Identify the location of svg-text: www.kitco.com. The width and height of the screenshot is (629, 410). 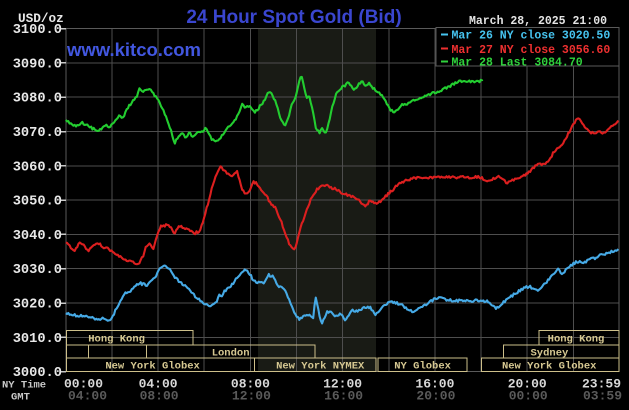
(133, 49).